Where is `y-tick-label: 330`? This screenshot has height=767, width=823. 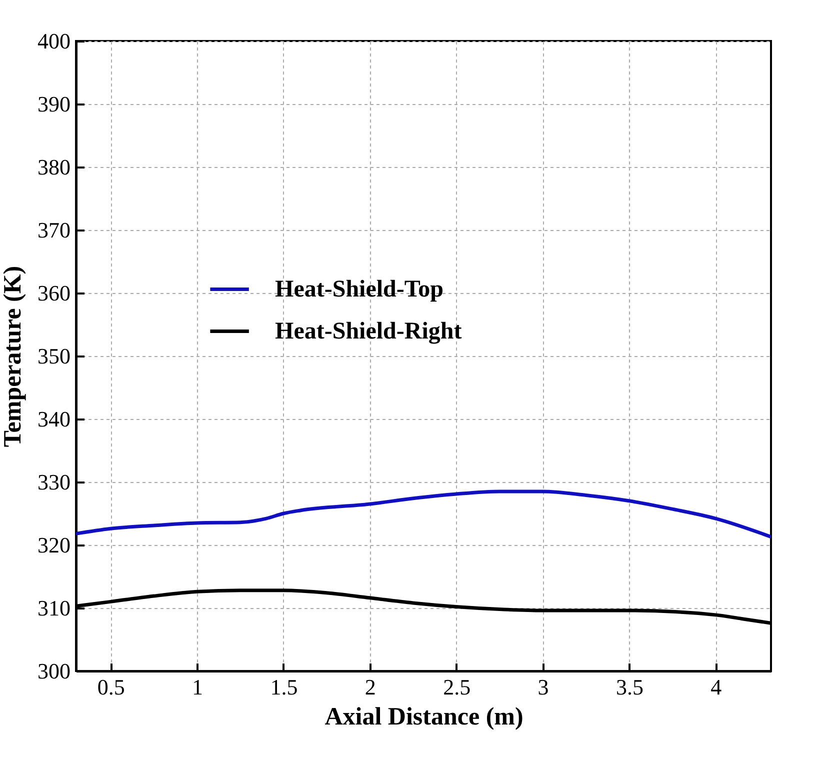 y-tick-label: 330 is located at coordinates (54, 482).